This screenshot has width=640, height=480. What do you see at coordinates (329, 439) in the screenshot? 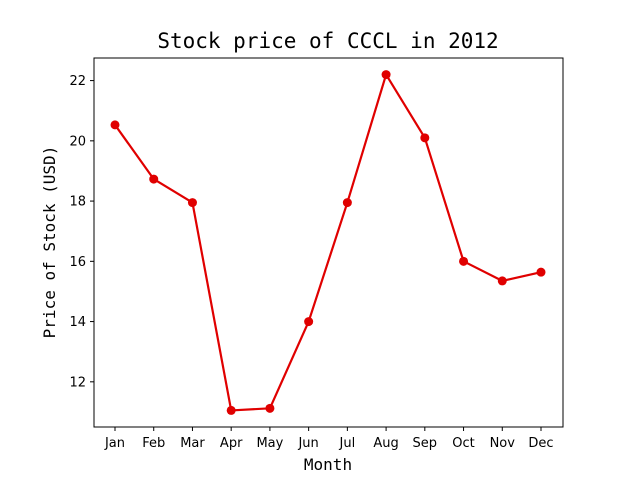
I see `x-axis-ticks: Jan Feb Mar Apr May Jun Jul Aug Sep Oct Nov Dec` at bounding box center [329, 439].